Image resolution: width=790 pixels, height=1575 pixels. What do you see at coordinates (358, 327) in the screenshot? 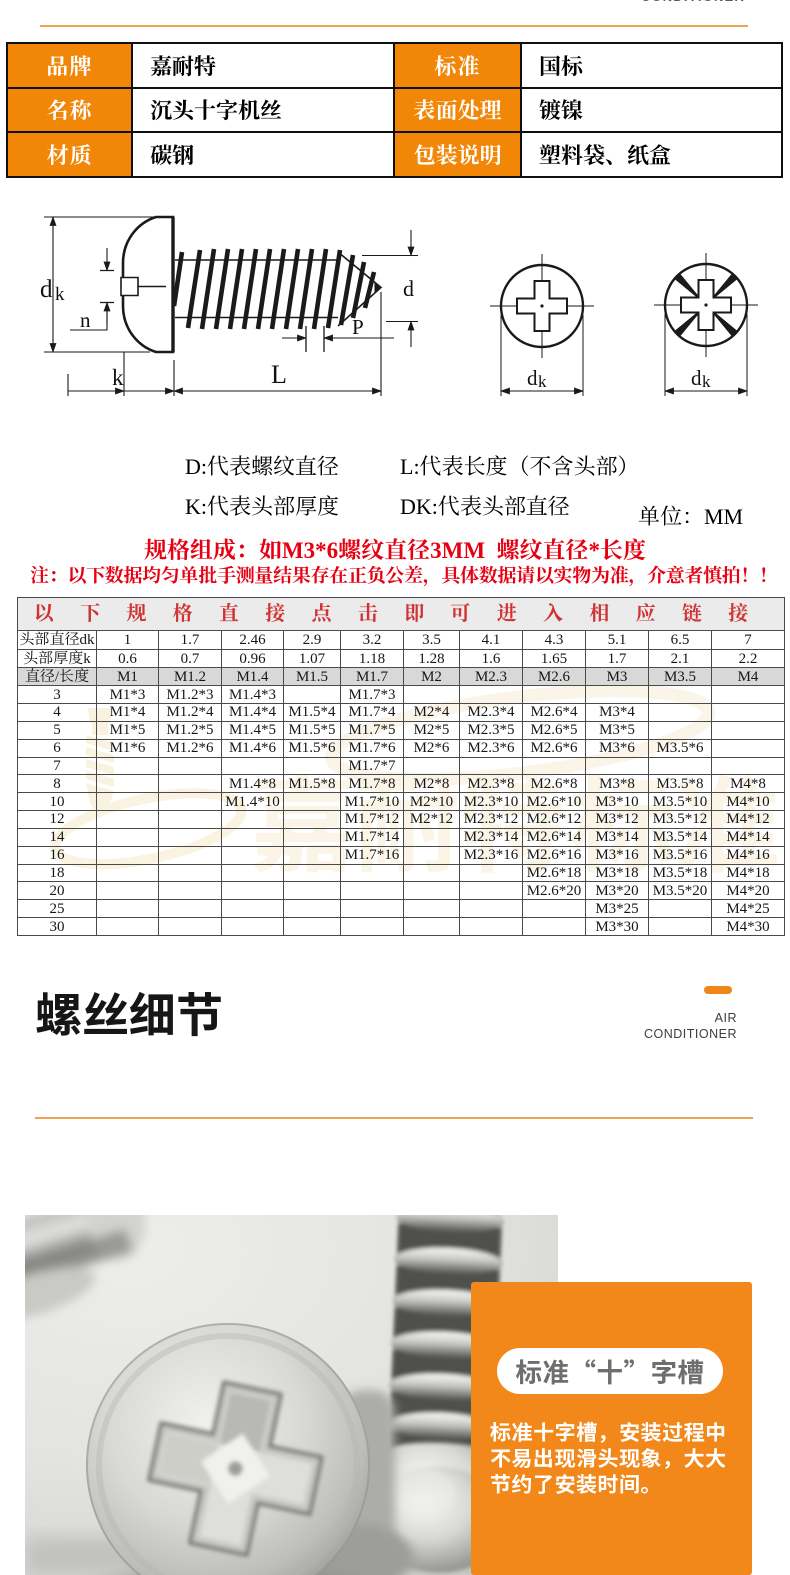
I see `svg-text: P` at bounding box center [358, 327].